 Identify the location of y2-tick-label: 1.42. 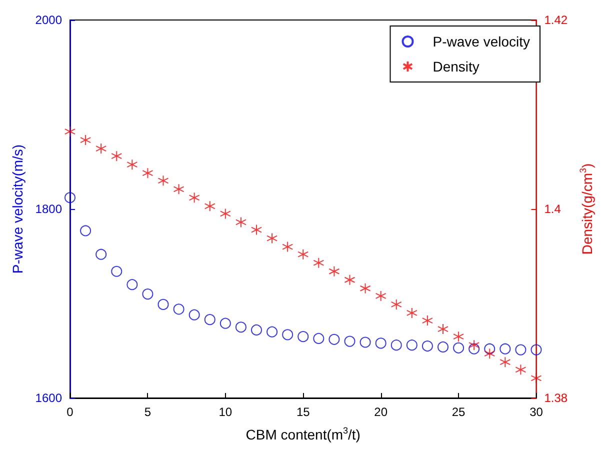
(556, 20).